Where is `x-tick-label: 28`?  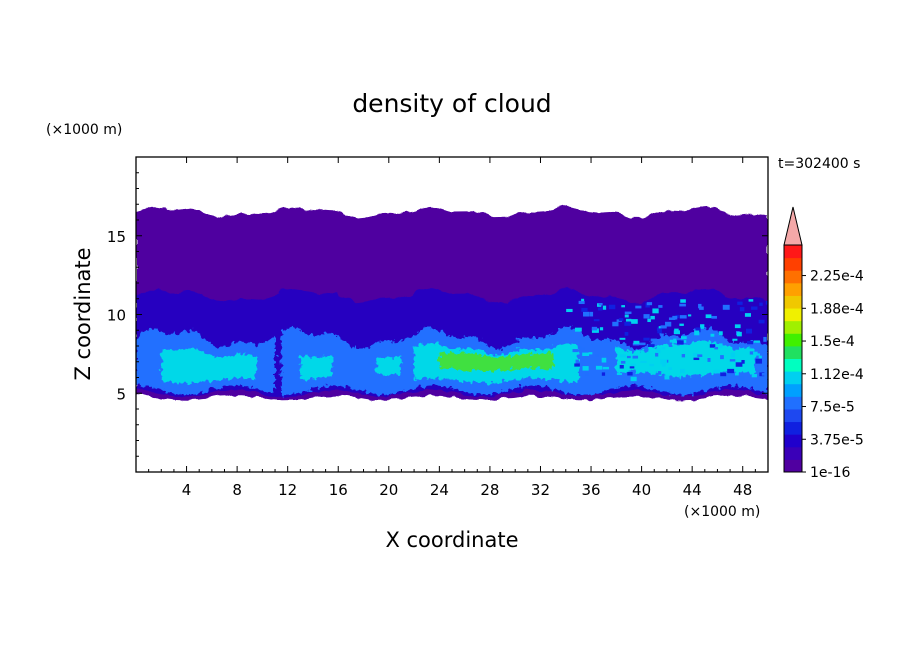 x-tick-label: 28 is located at coordinates (489, 490).